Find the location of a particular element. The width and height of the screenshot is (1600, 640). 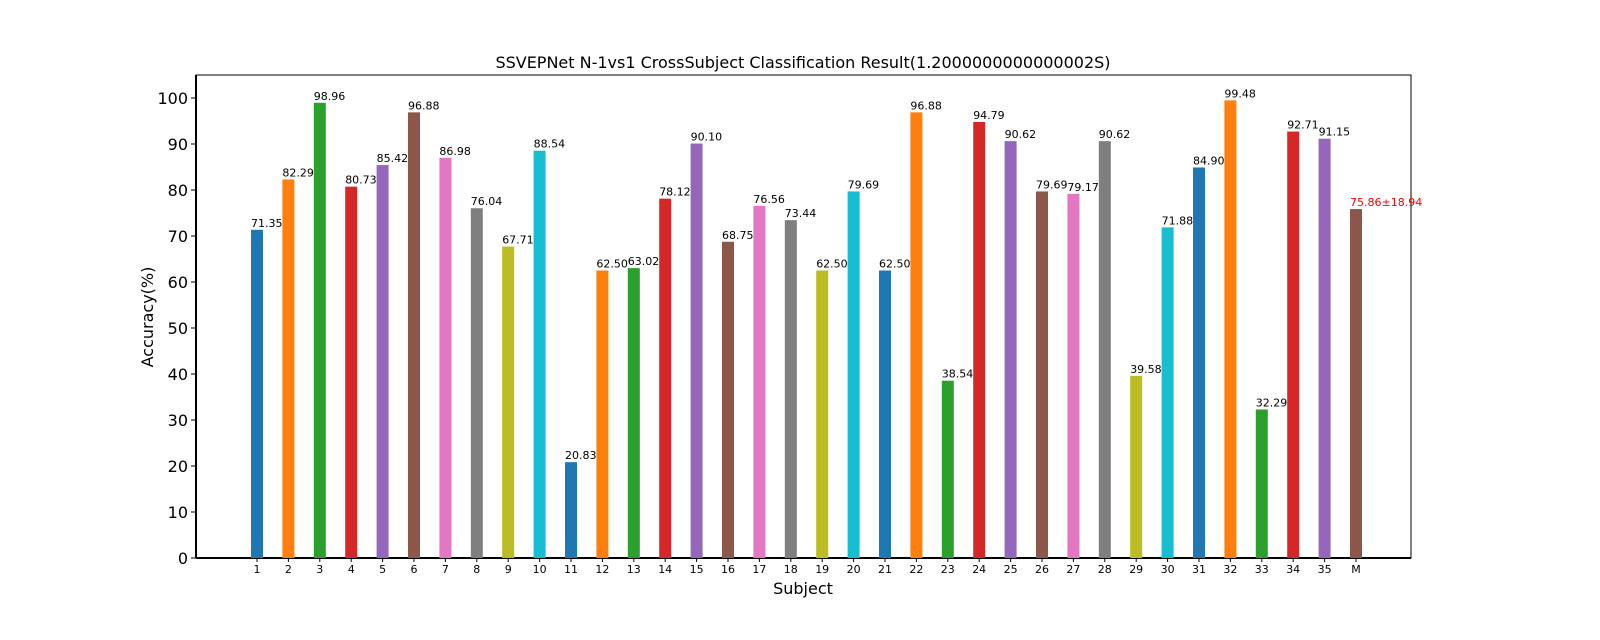

x-tick-label: 26 is located at coordinates (1042, 569).